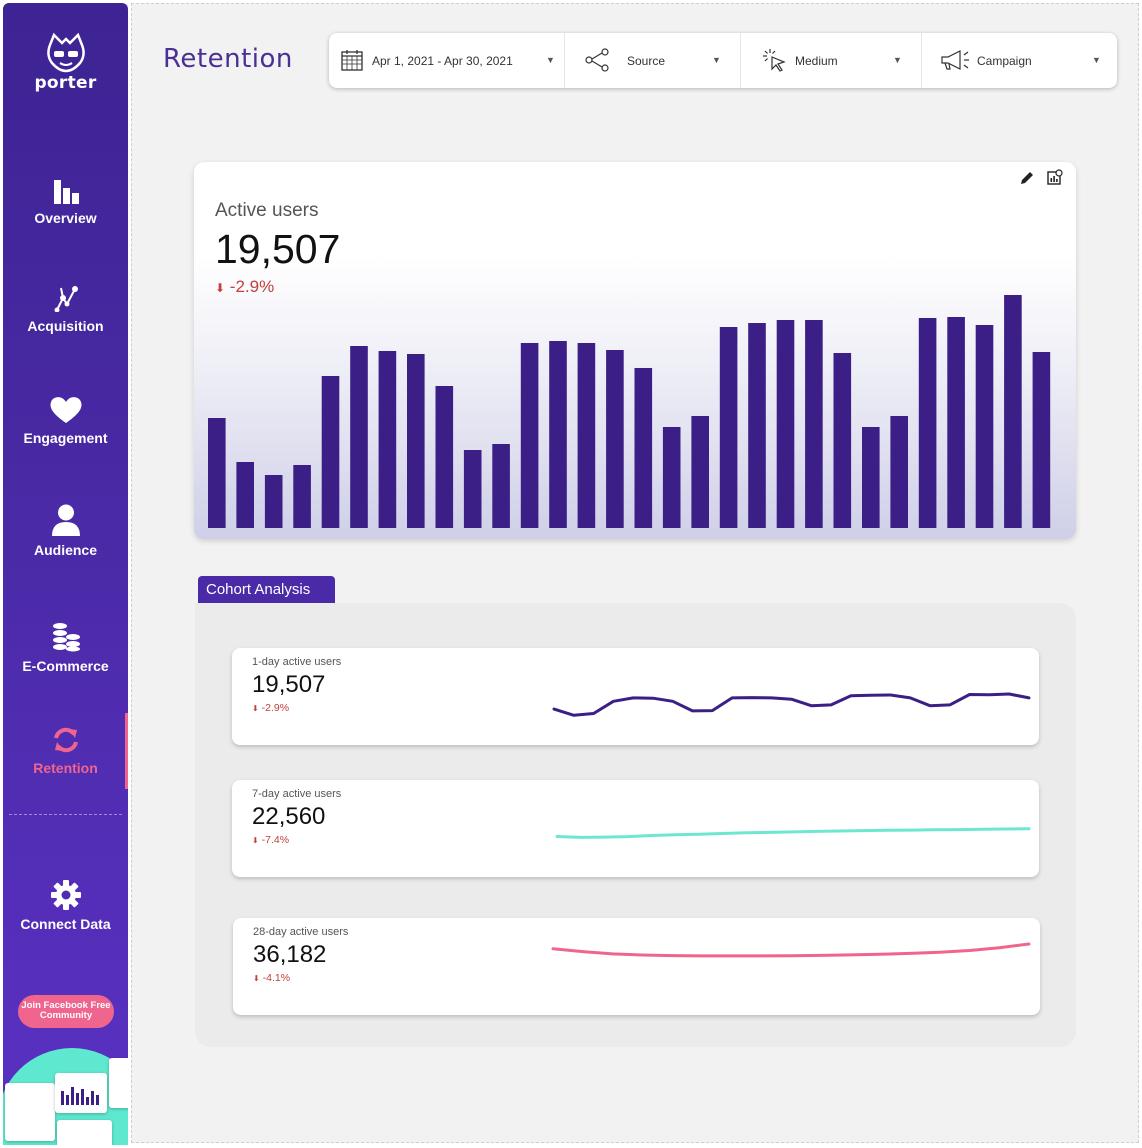 Image resolution: width=1142 pixels, height=1148 pixels. I want to click on metric-change: ⬇ -4.1%, so click(271, 978).